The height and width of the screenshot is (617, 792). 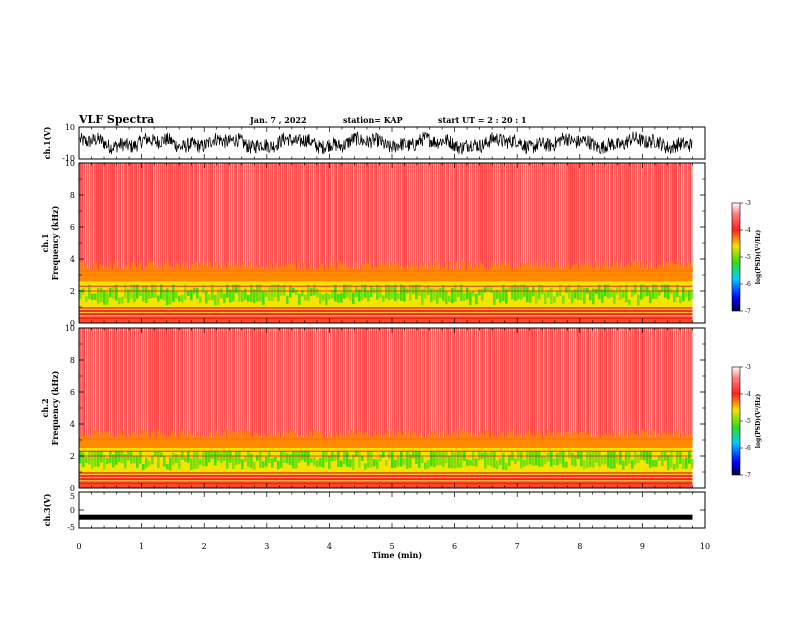 What do you see at coordinates (748, 367) in the screenshot?
I see `colorbar-tick-label: -3` at bounding box center [748, 367].